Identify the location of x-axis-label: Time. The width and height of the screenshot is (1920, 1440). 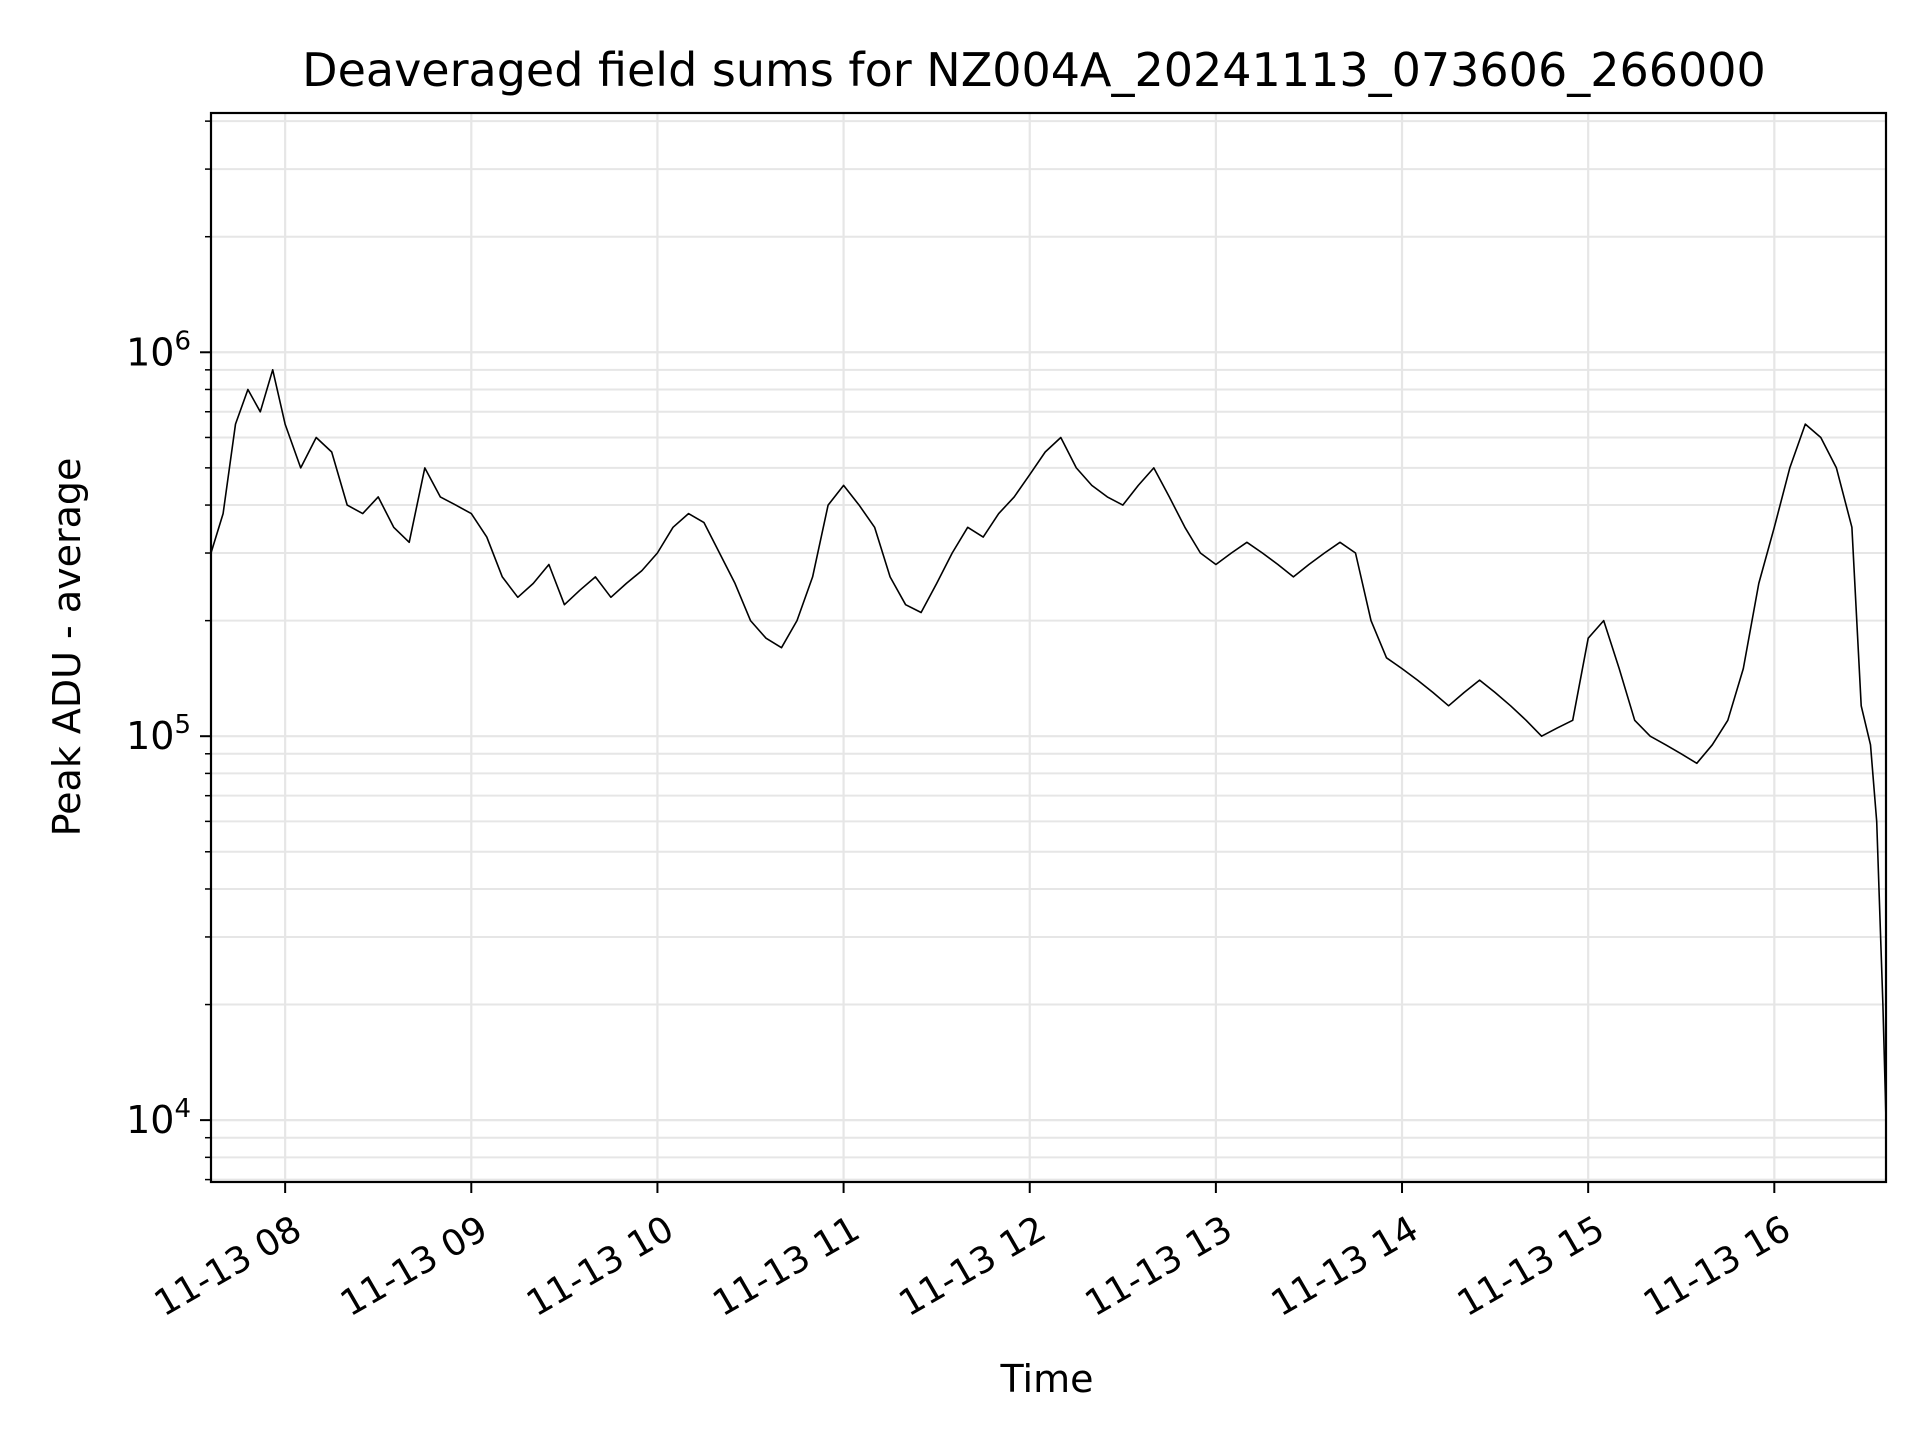
(1047, 1379).